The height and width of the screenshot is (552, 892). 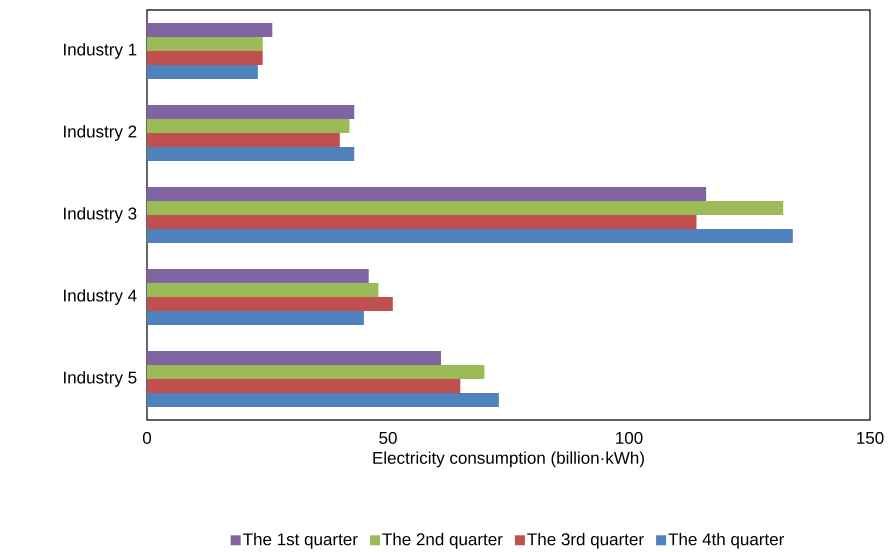 What do you see at coordinates (300, 540) in the screenshot?
I see `legend-label: The 1st quarter` at bounding box center [300, 540].